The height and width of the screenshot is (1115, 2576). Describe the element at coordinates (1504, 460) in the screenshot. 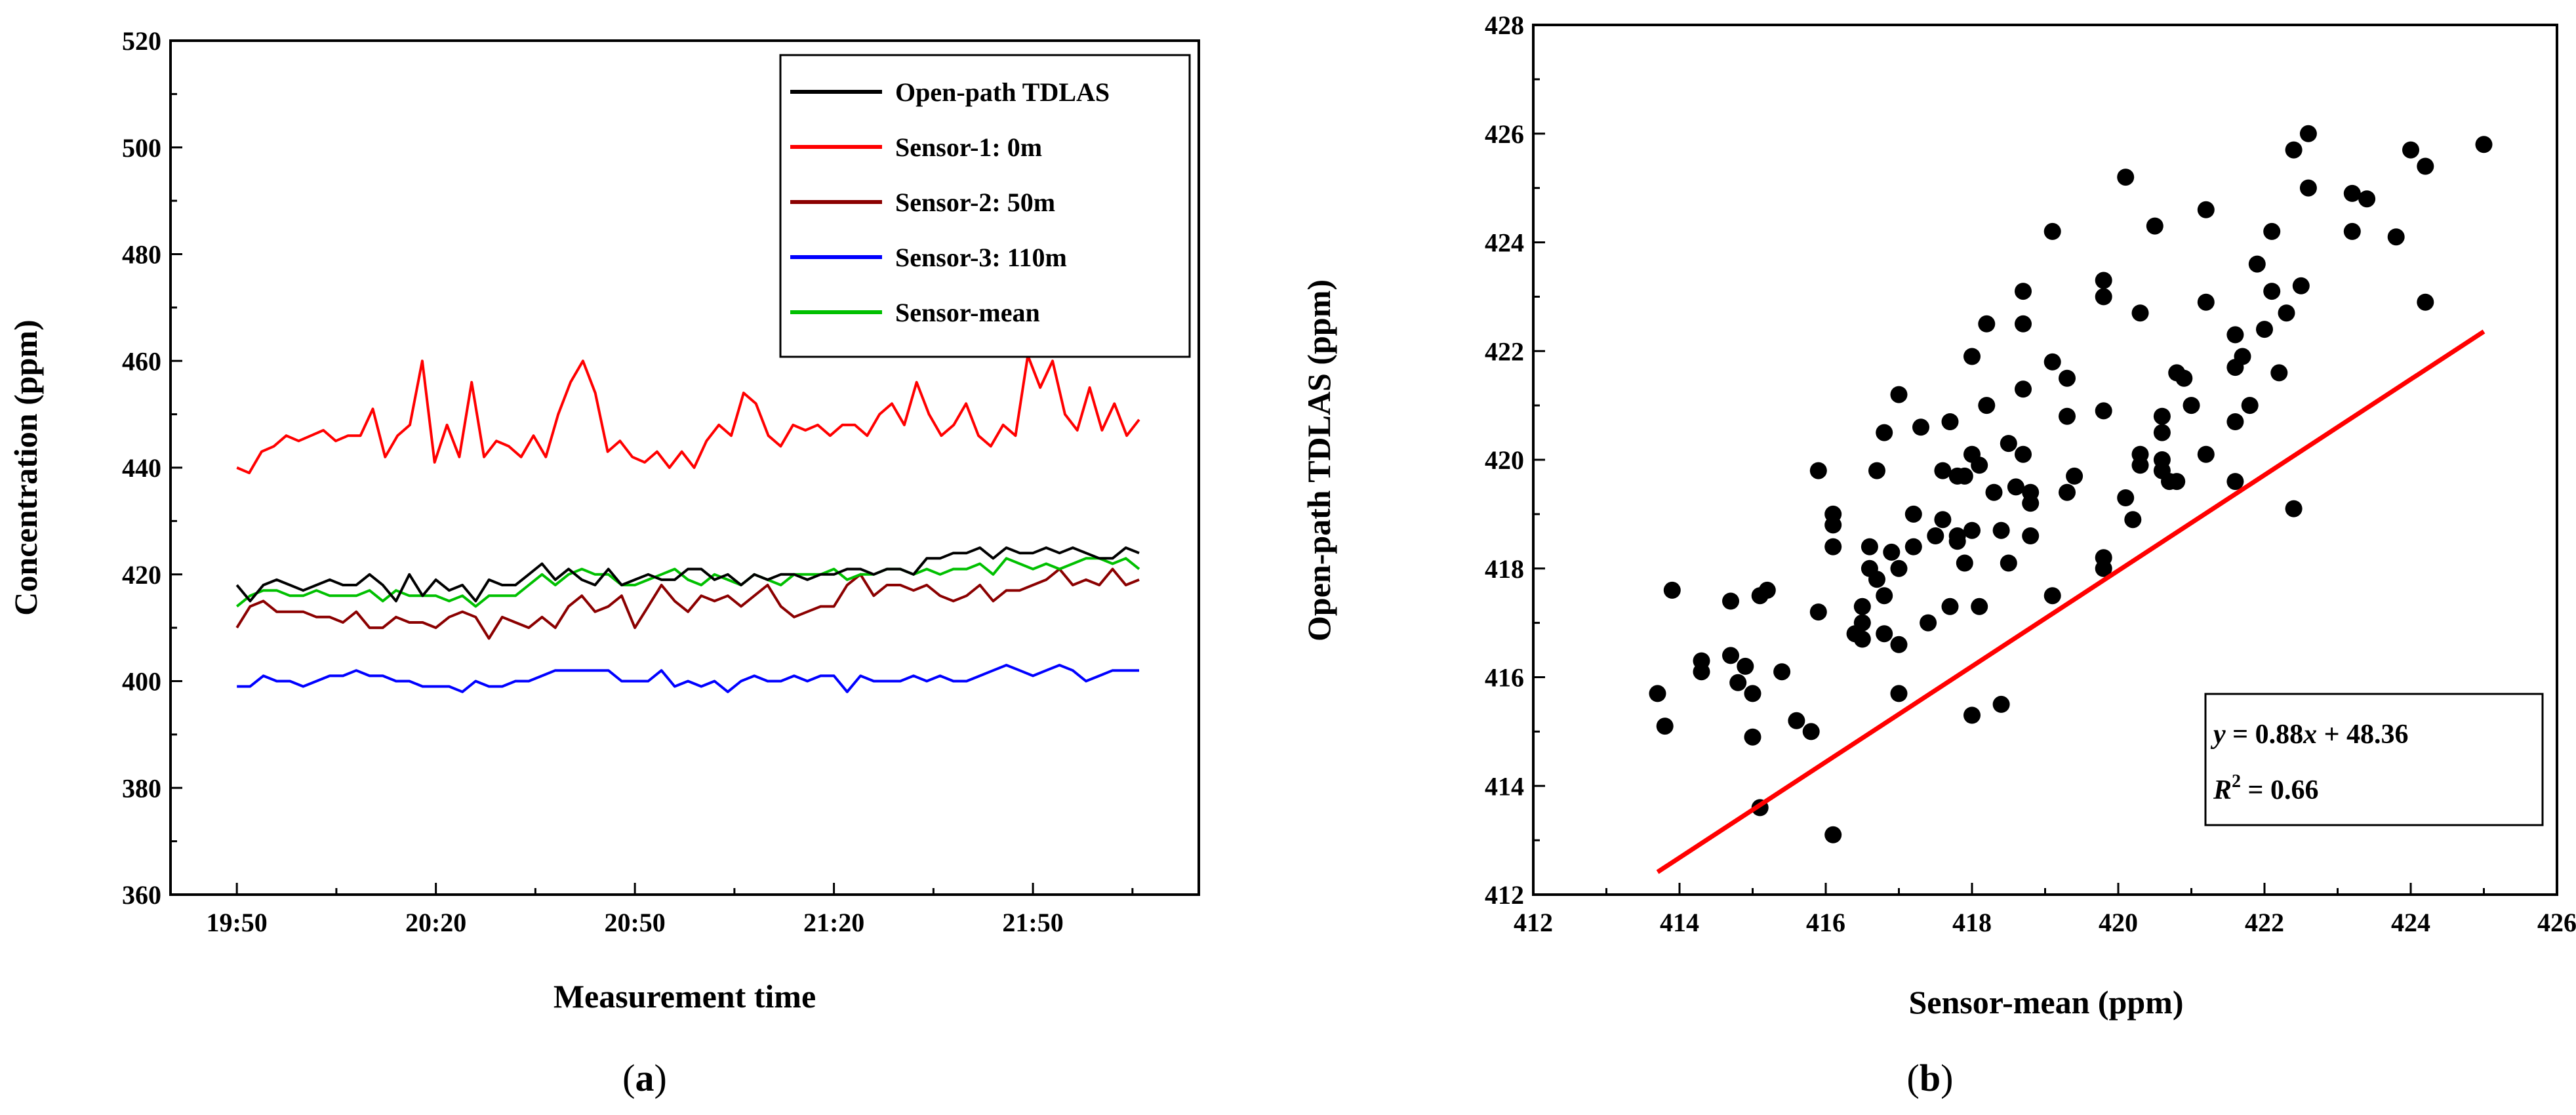

I see `y-tick-label: 420` at that location.